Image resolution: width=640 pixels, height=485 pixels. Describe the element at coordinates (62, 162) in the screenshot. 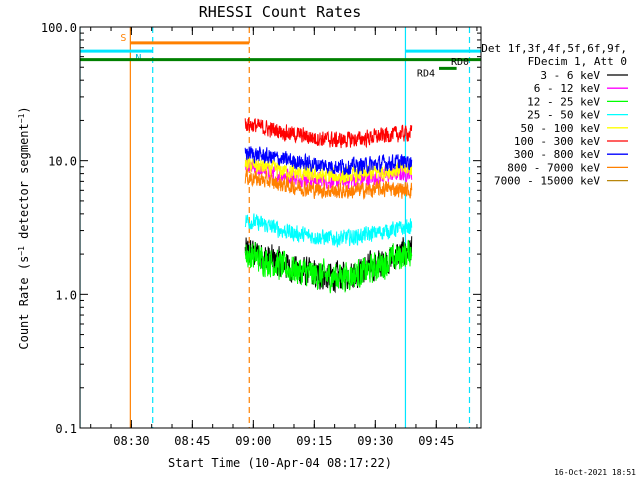

I see `y-tick-label-2: 10.0` at that location.